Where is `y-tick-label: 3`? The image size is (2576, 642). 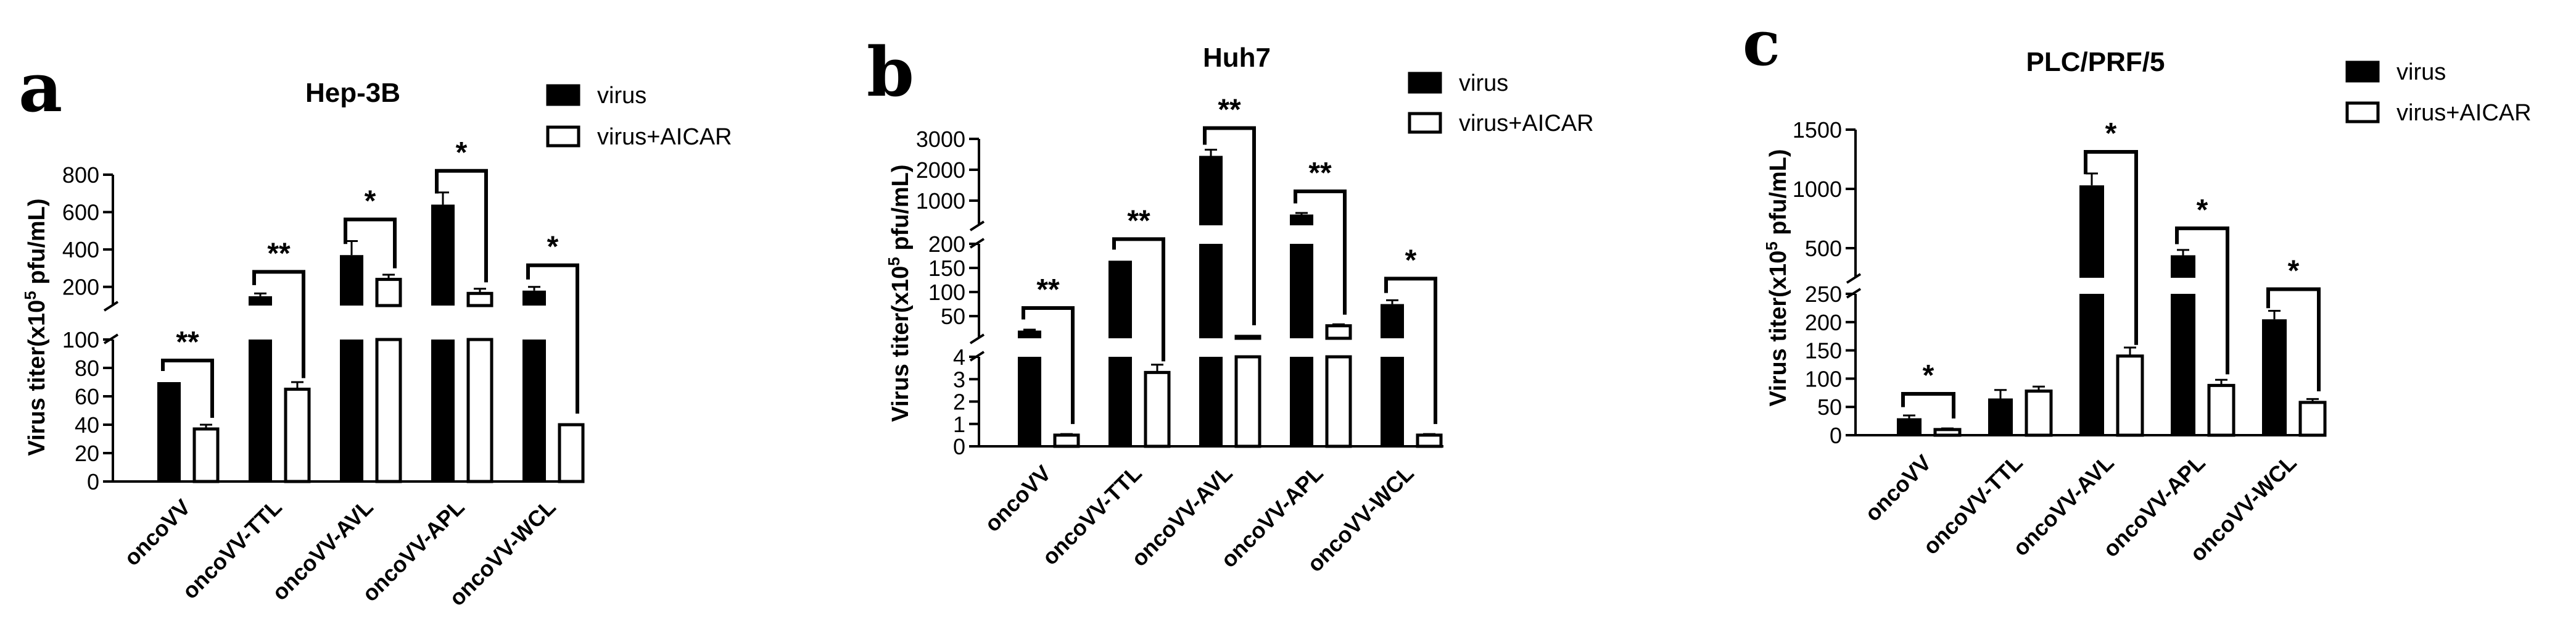 y-tick-label: 3 is located at coordinates (959, 379).